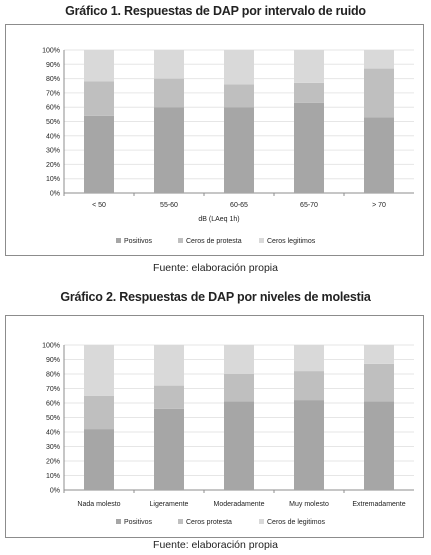  I want to click on category-label: Ligeramente, so click(169, 504).